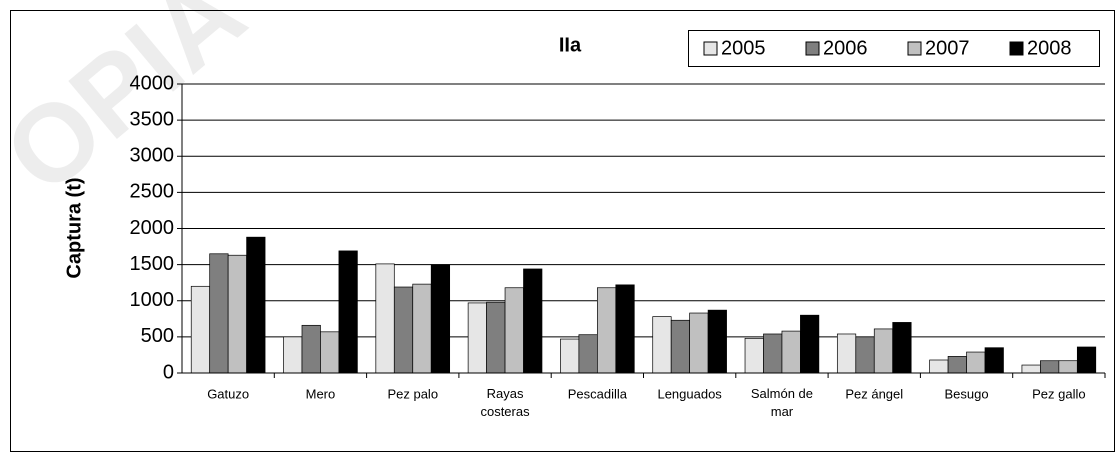  What do you see at coordinates (505, 402) in the screenshot?
I see `x-tick-label: Rayas costeras` at bounding box center [505, 402].